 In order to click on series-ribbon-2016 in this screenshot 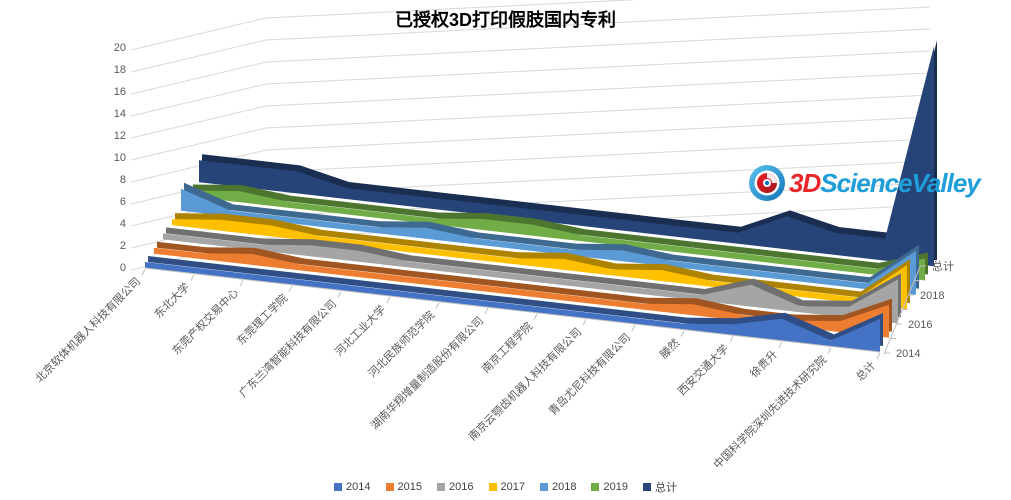, I will do `click(532, 275)`.